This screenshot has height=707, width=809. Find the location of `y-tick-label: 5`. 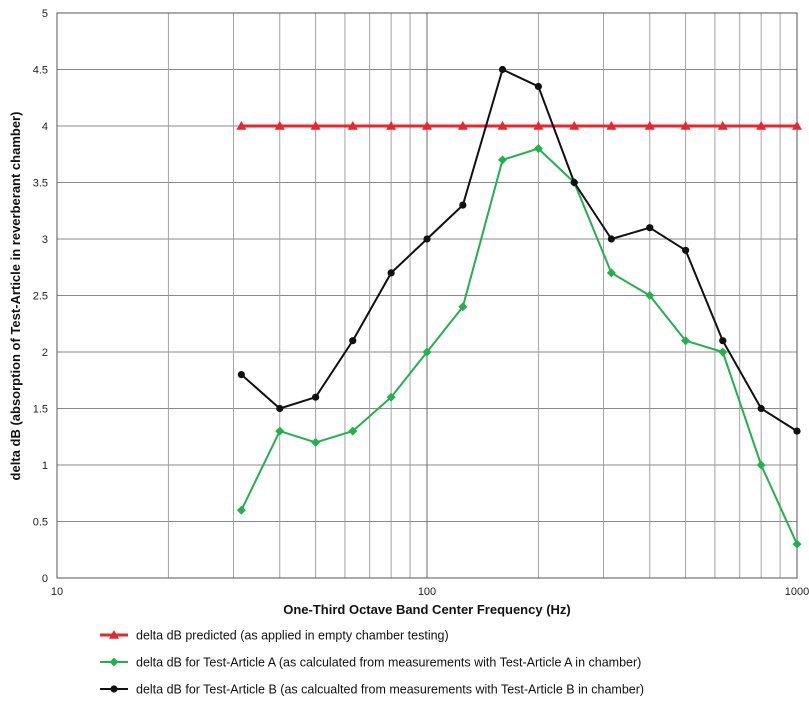

y-tick-label: 5 is located at coordinates (45, 14).